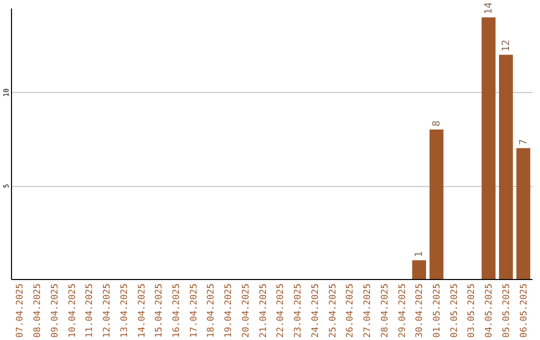  Describe the element at coordinates (281, 311) in the screenshot. I see `x-tick-label: 22.04.2025` at that location.